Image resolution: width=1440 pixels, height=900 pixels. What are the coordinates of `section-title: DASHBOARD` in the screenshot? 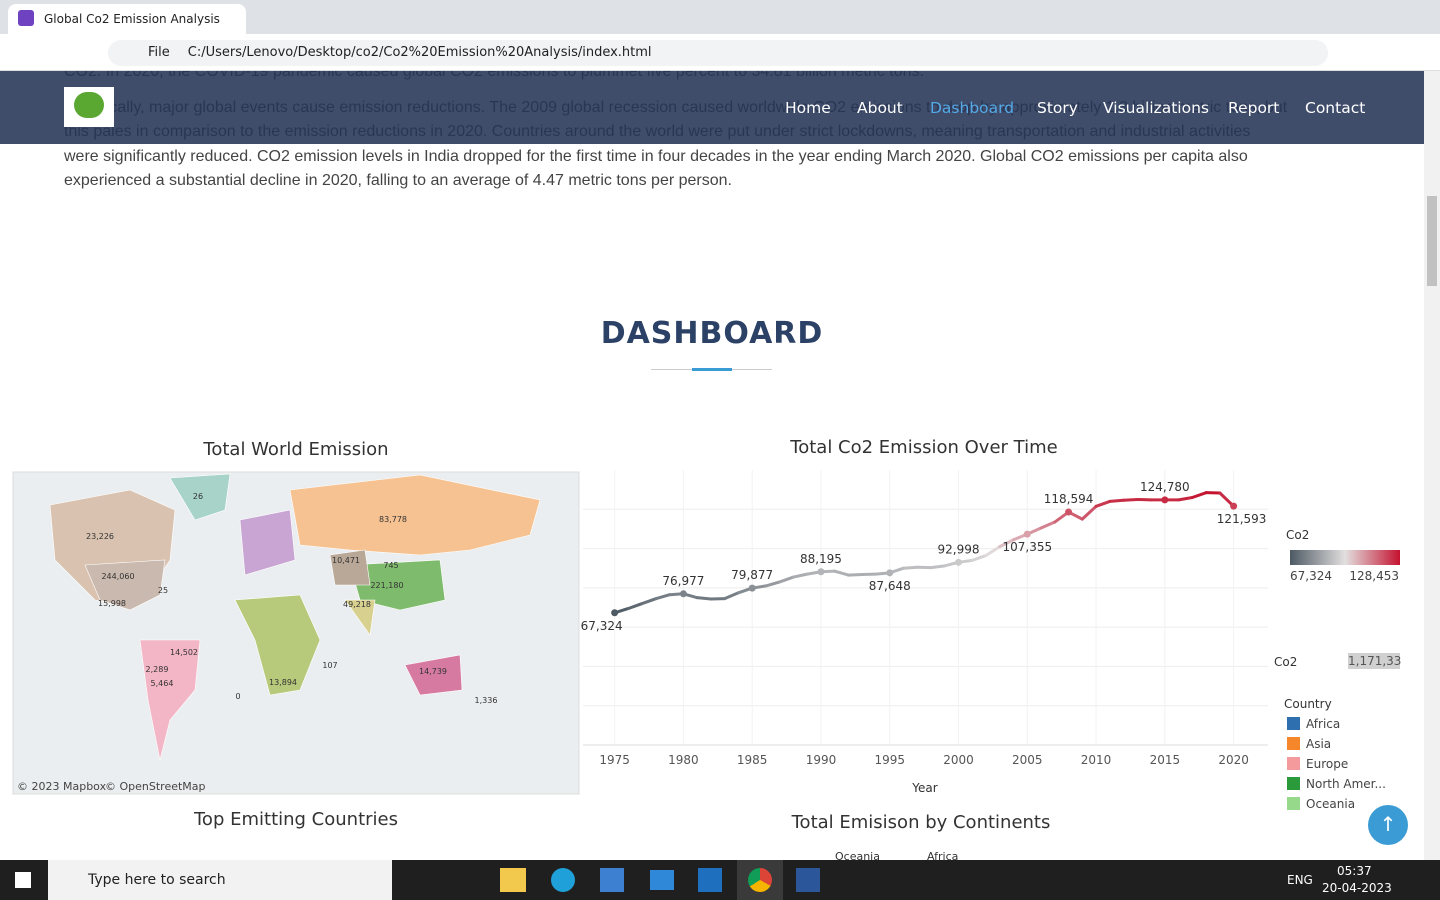 It's located at (712, 333).